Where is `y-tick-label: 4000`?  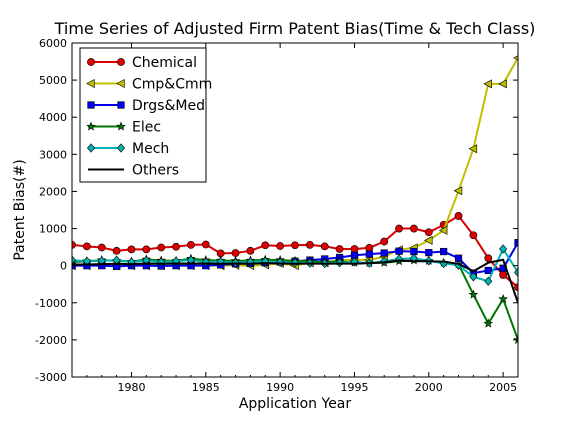 y-tick-label: 4000 is located at coordinates (53, 117).